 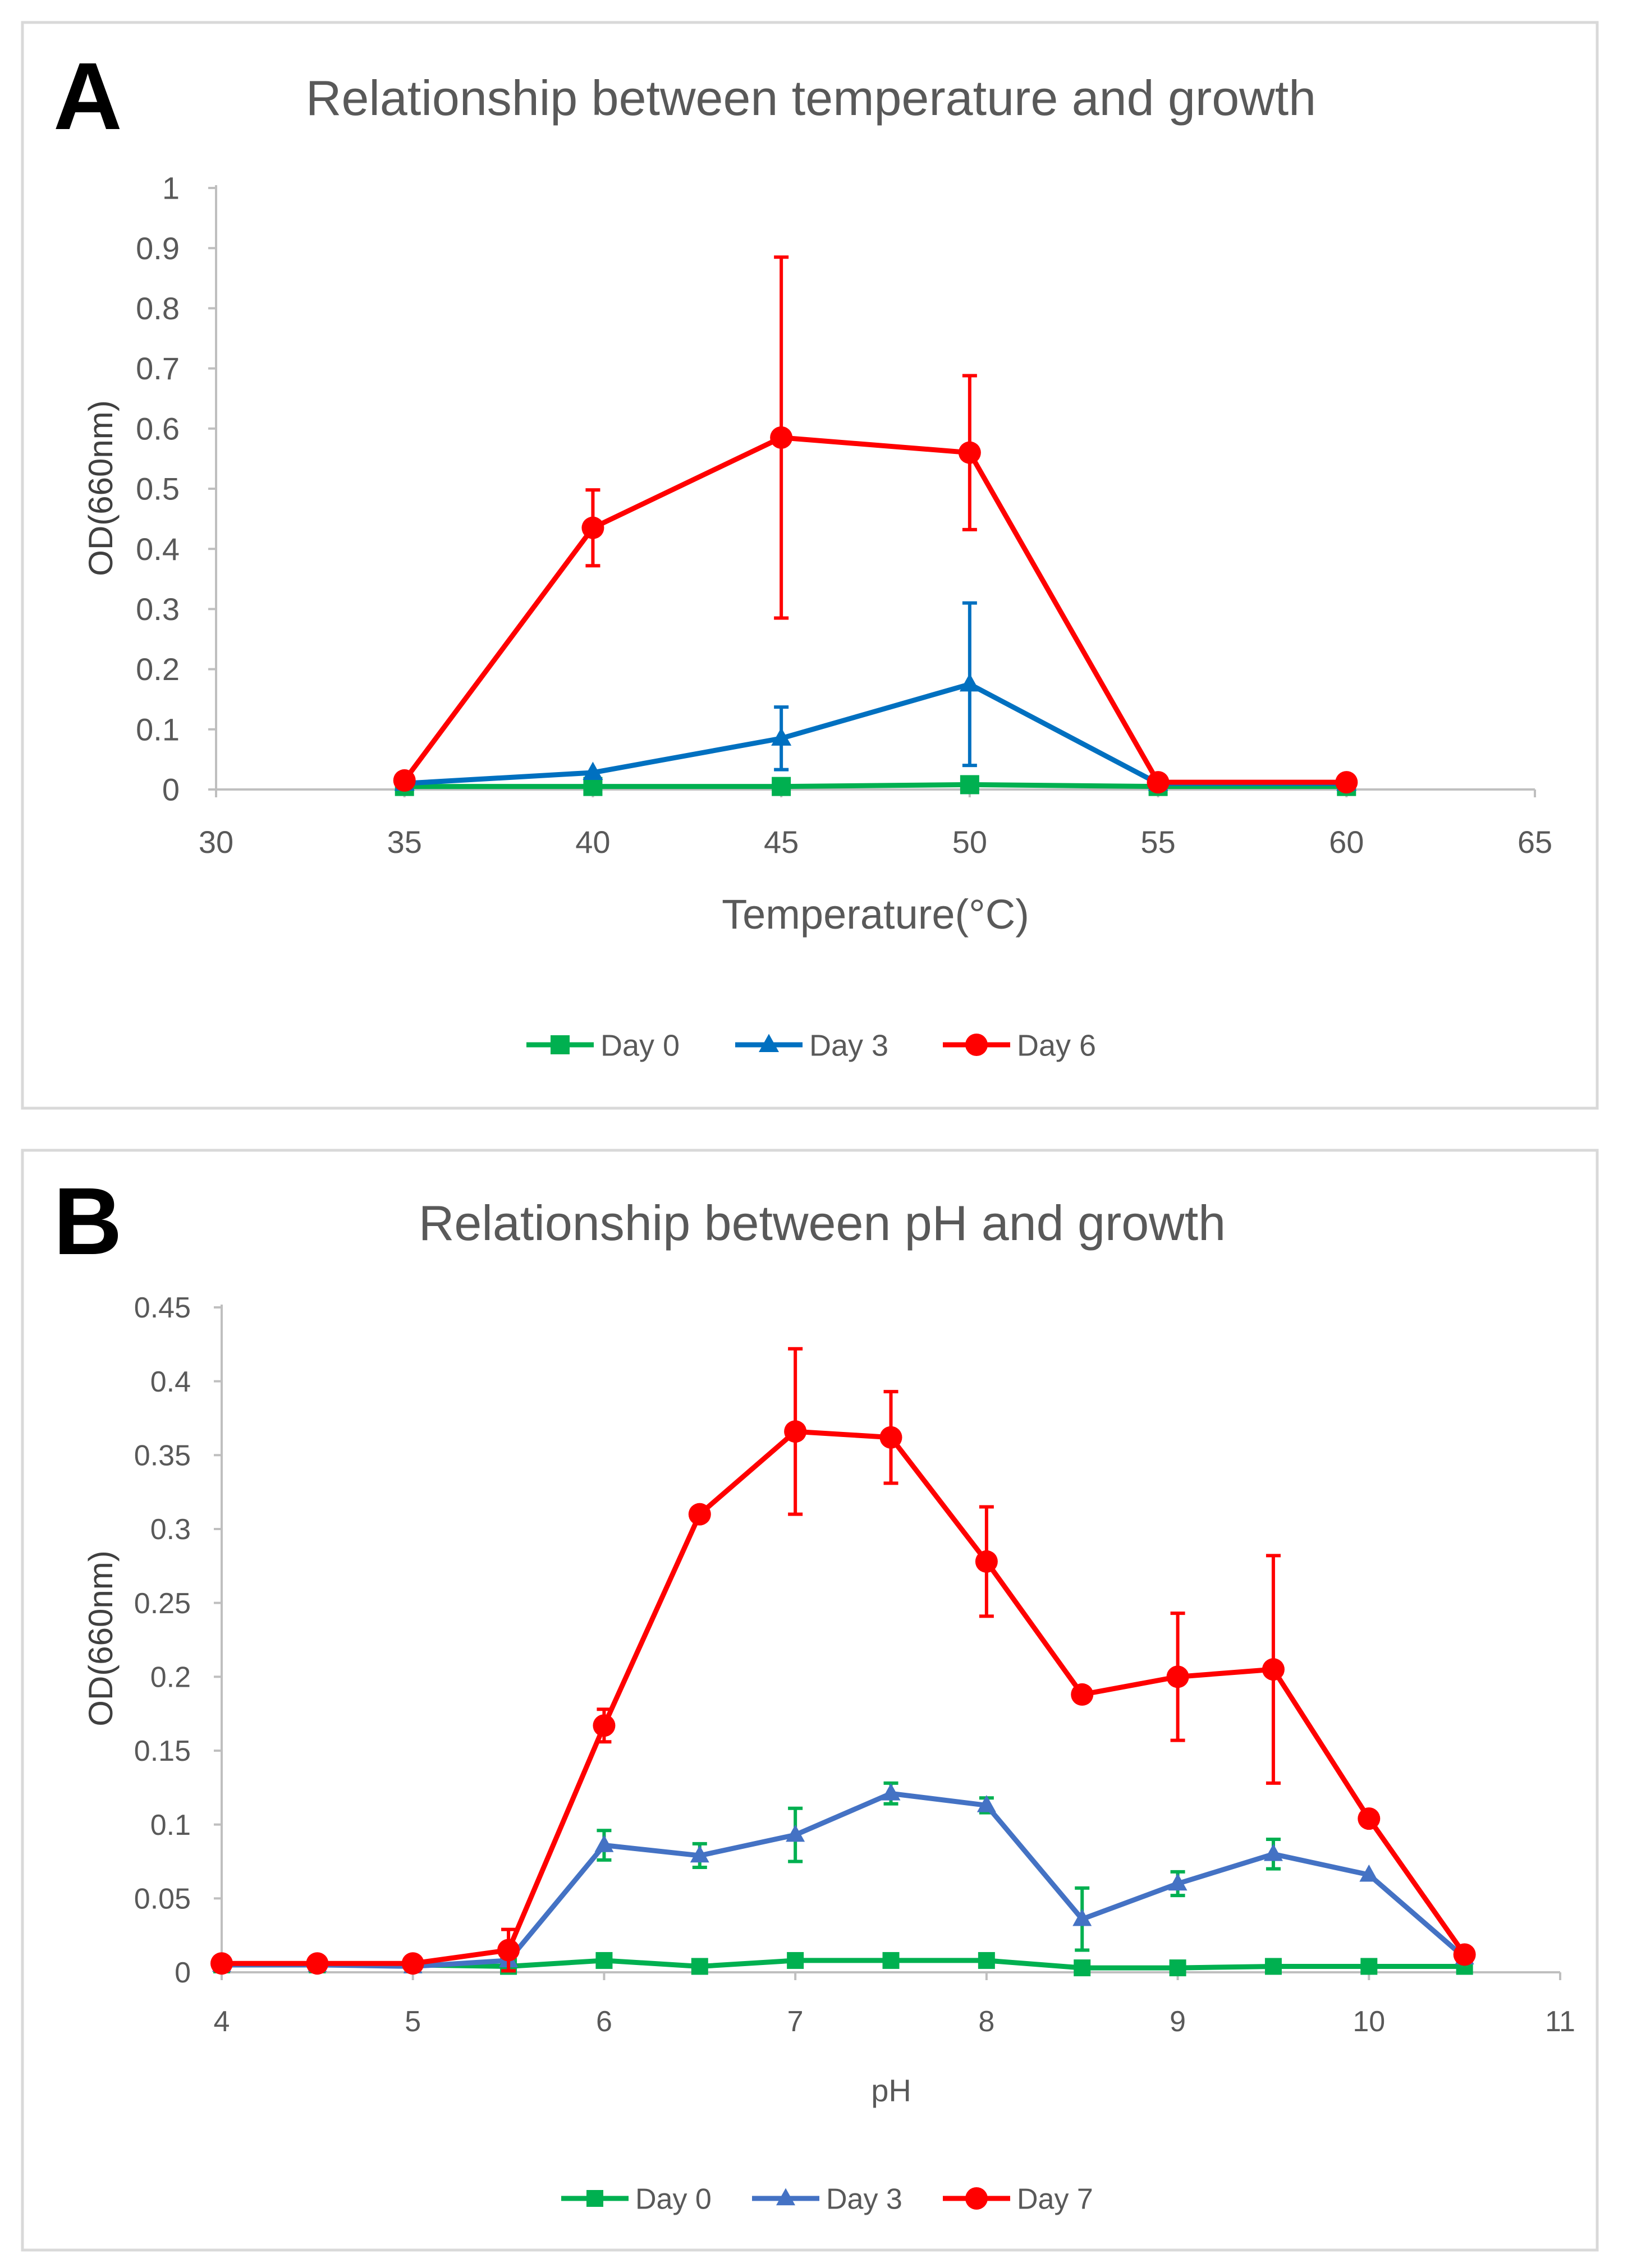 I want to click on y-tick-label: 0.7, so click(x=158, y=368).